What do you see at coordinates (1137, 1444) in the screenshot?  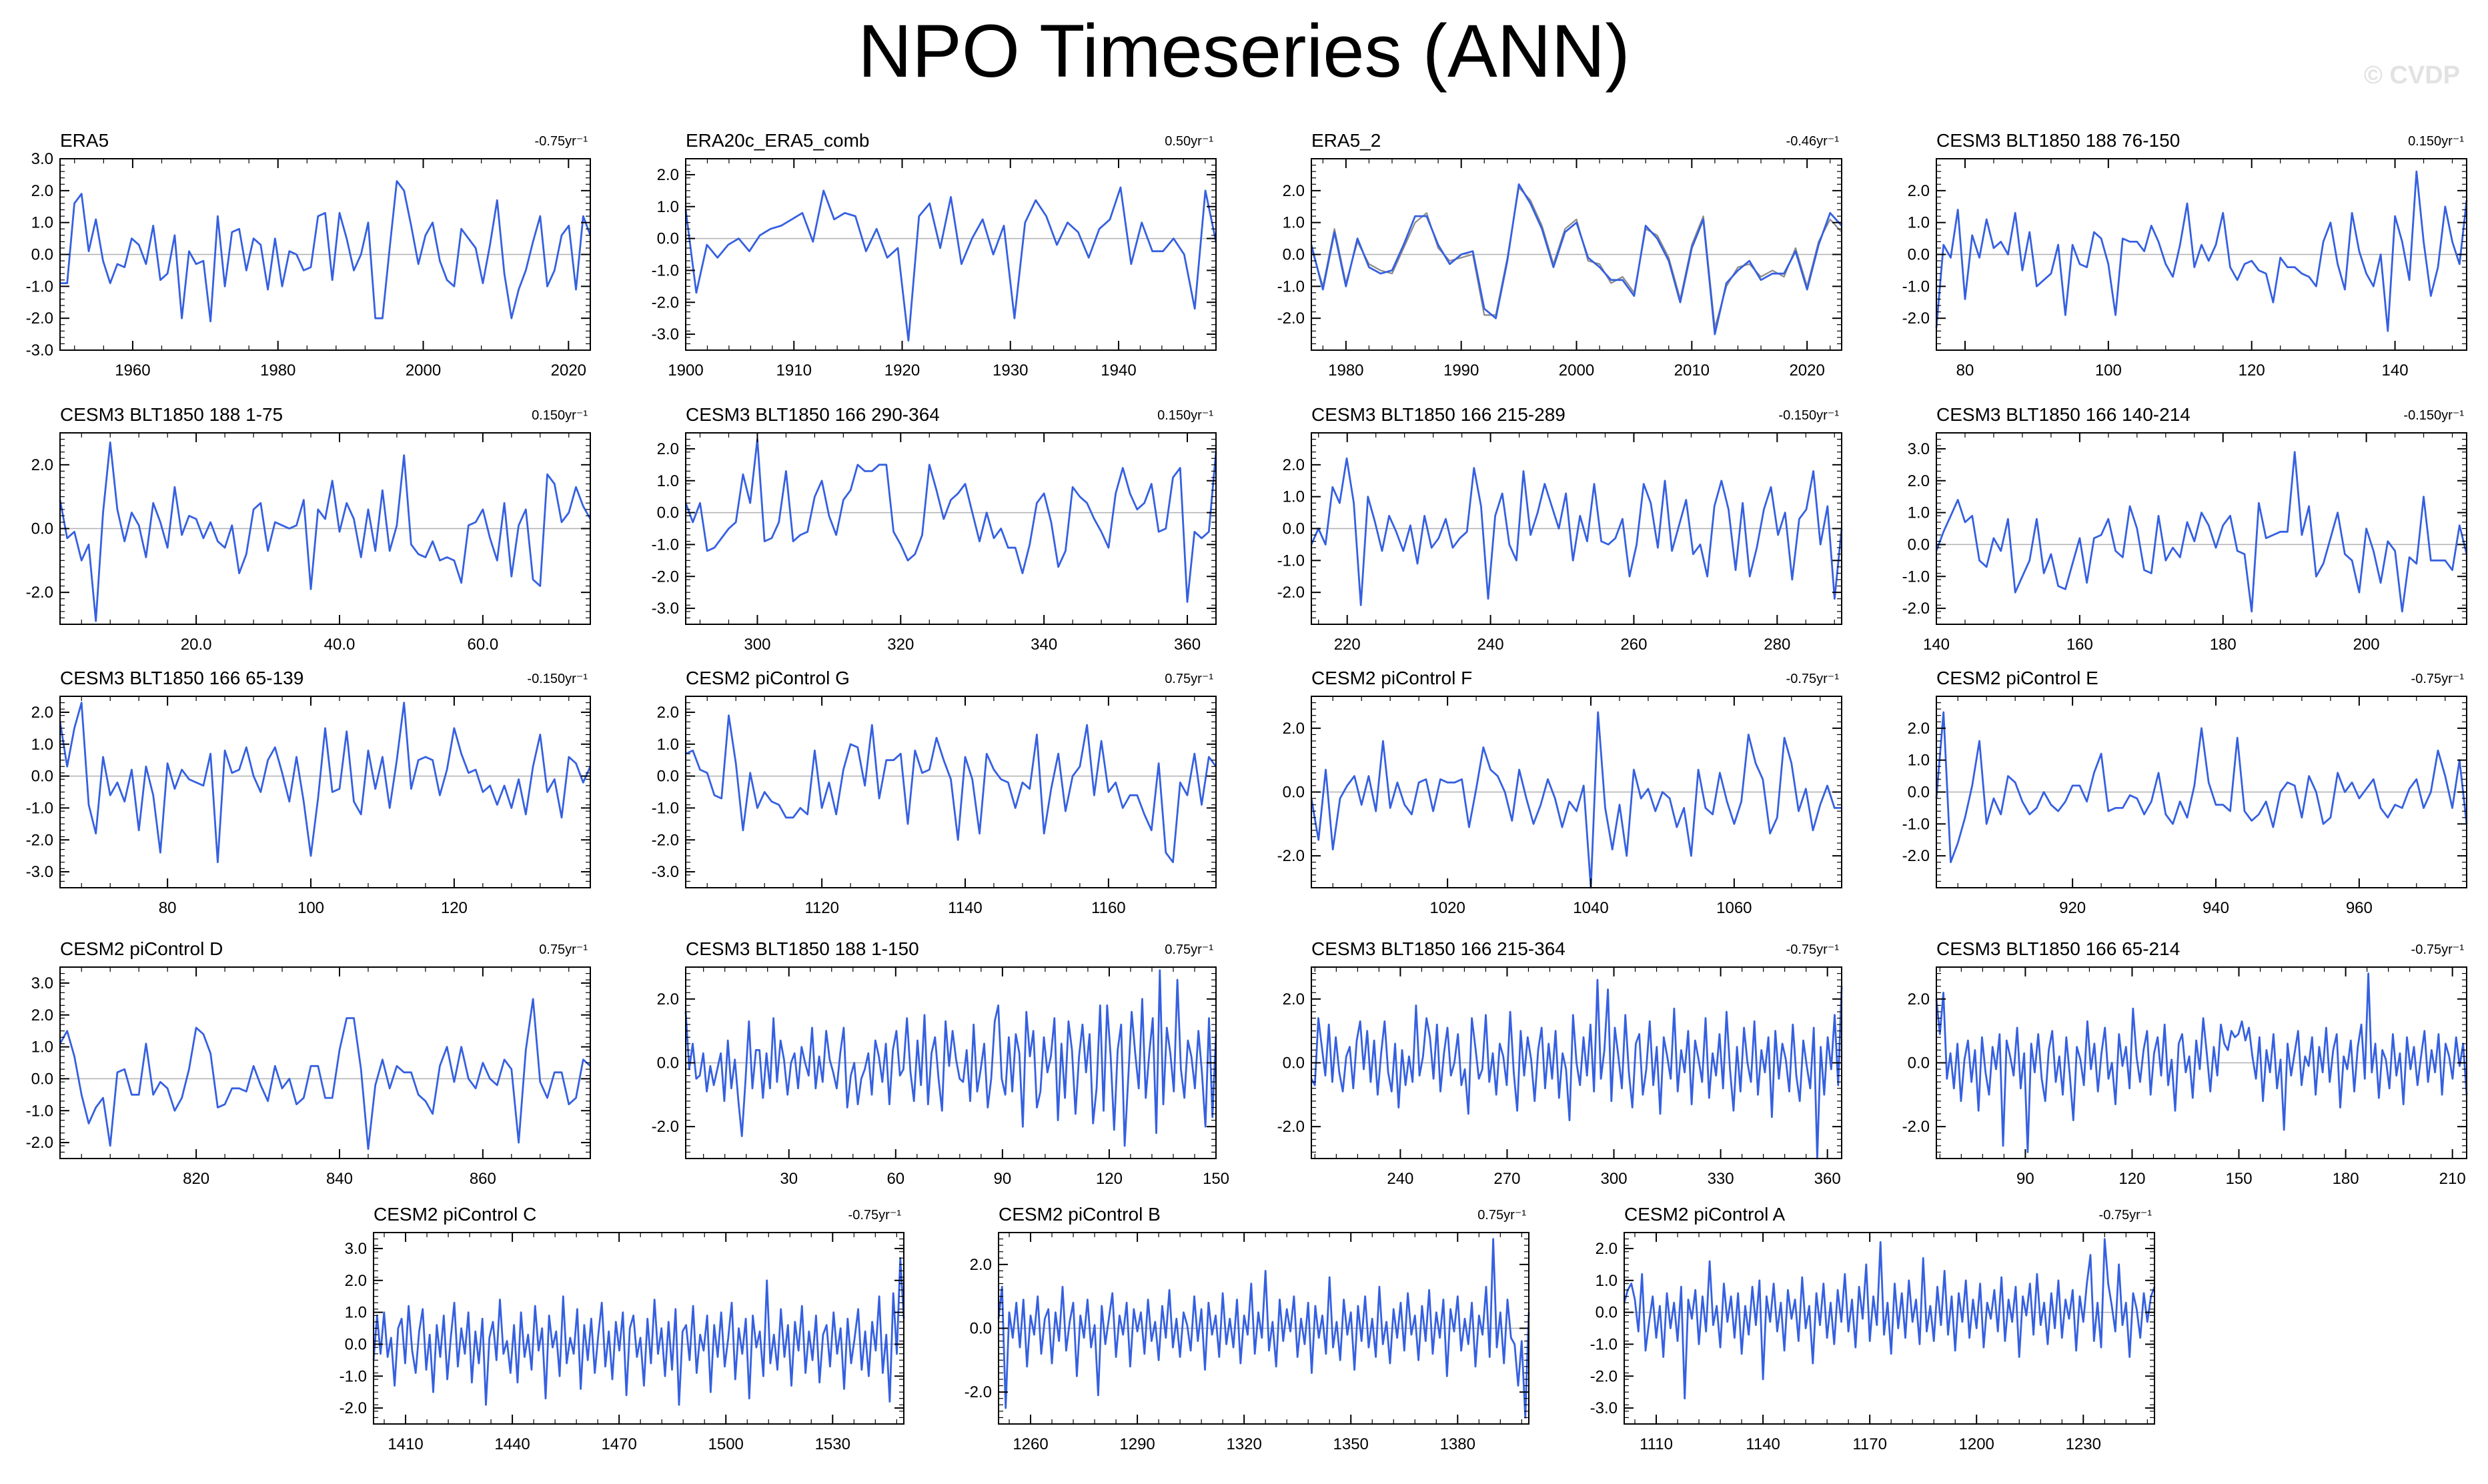 I see `x-tick-label: 1290` at bounding box center [1137, 1444].